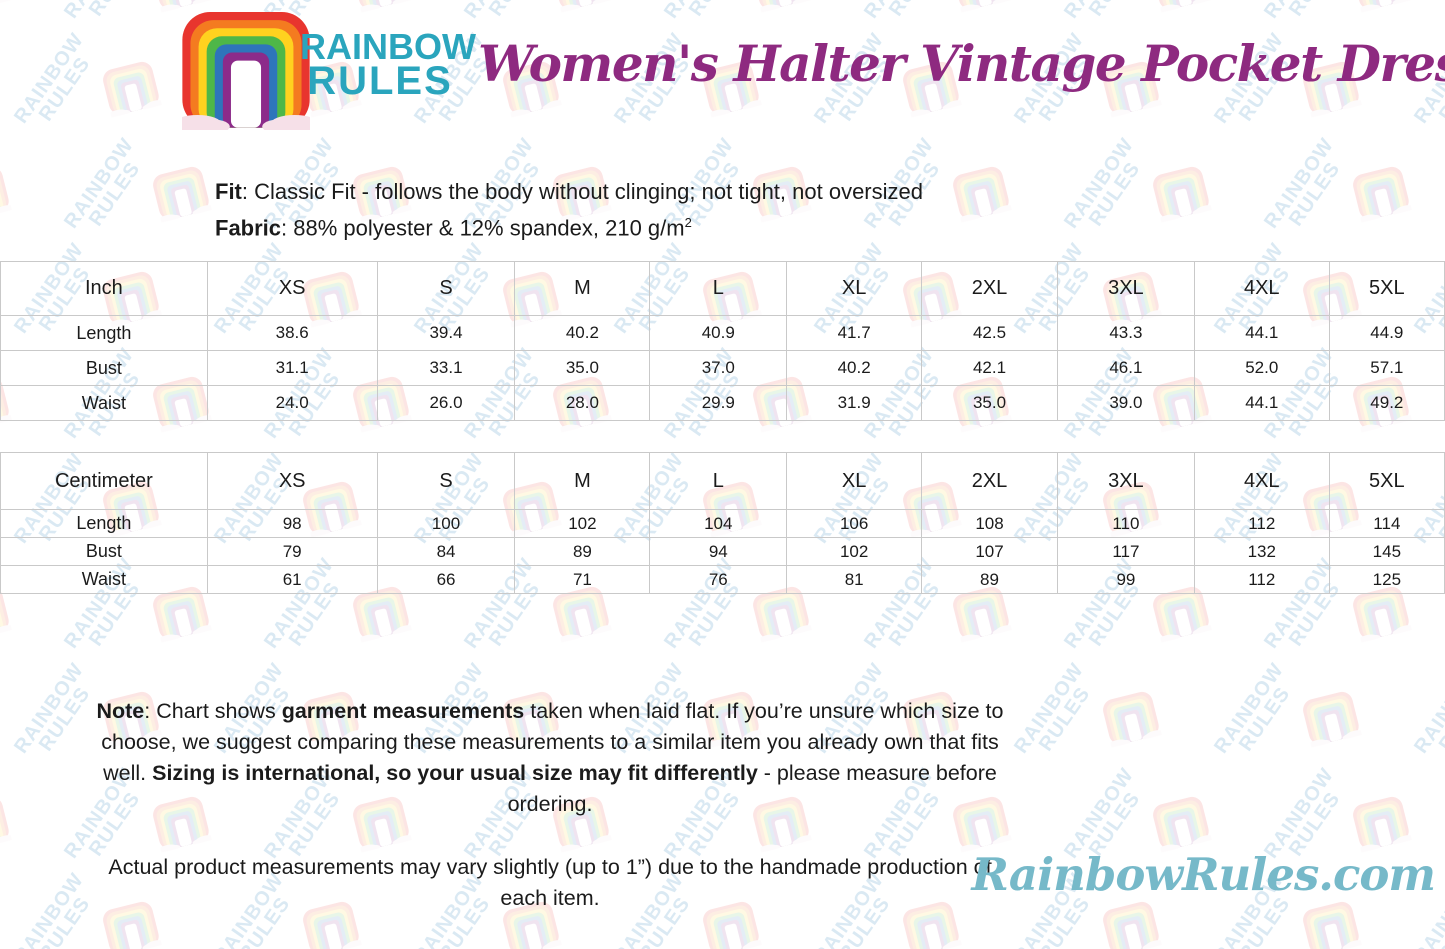 The image size is (1445, 949). Describe the element at coordinates (1386, 403) in the screenshot. I see `measurement-value-cell: 49.2` at that location.